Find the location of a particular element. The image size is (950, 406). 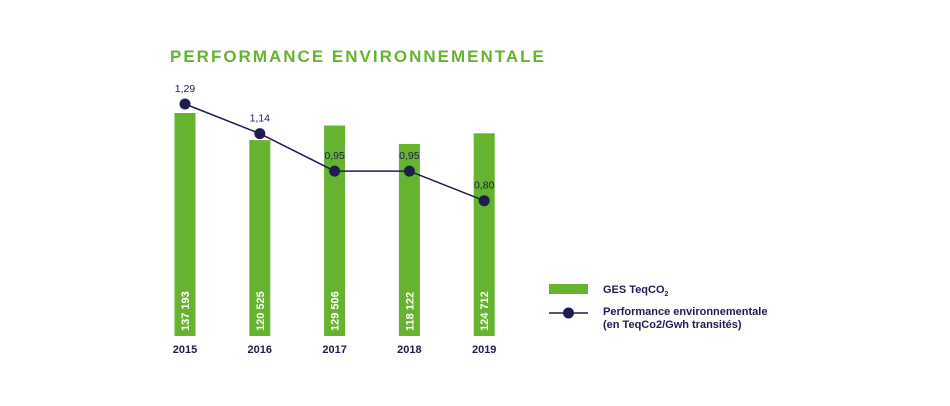

line-value-label-2019: 0,80 is located at coordinates (484, 186).